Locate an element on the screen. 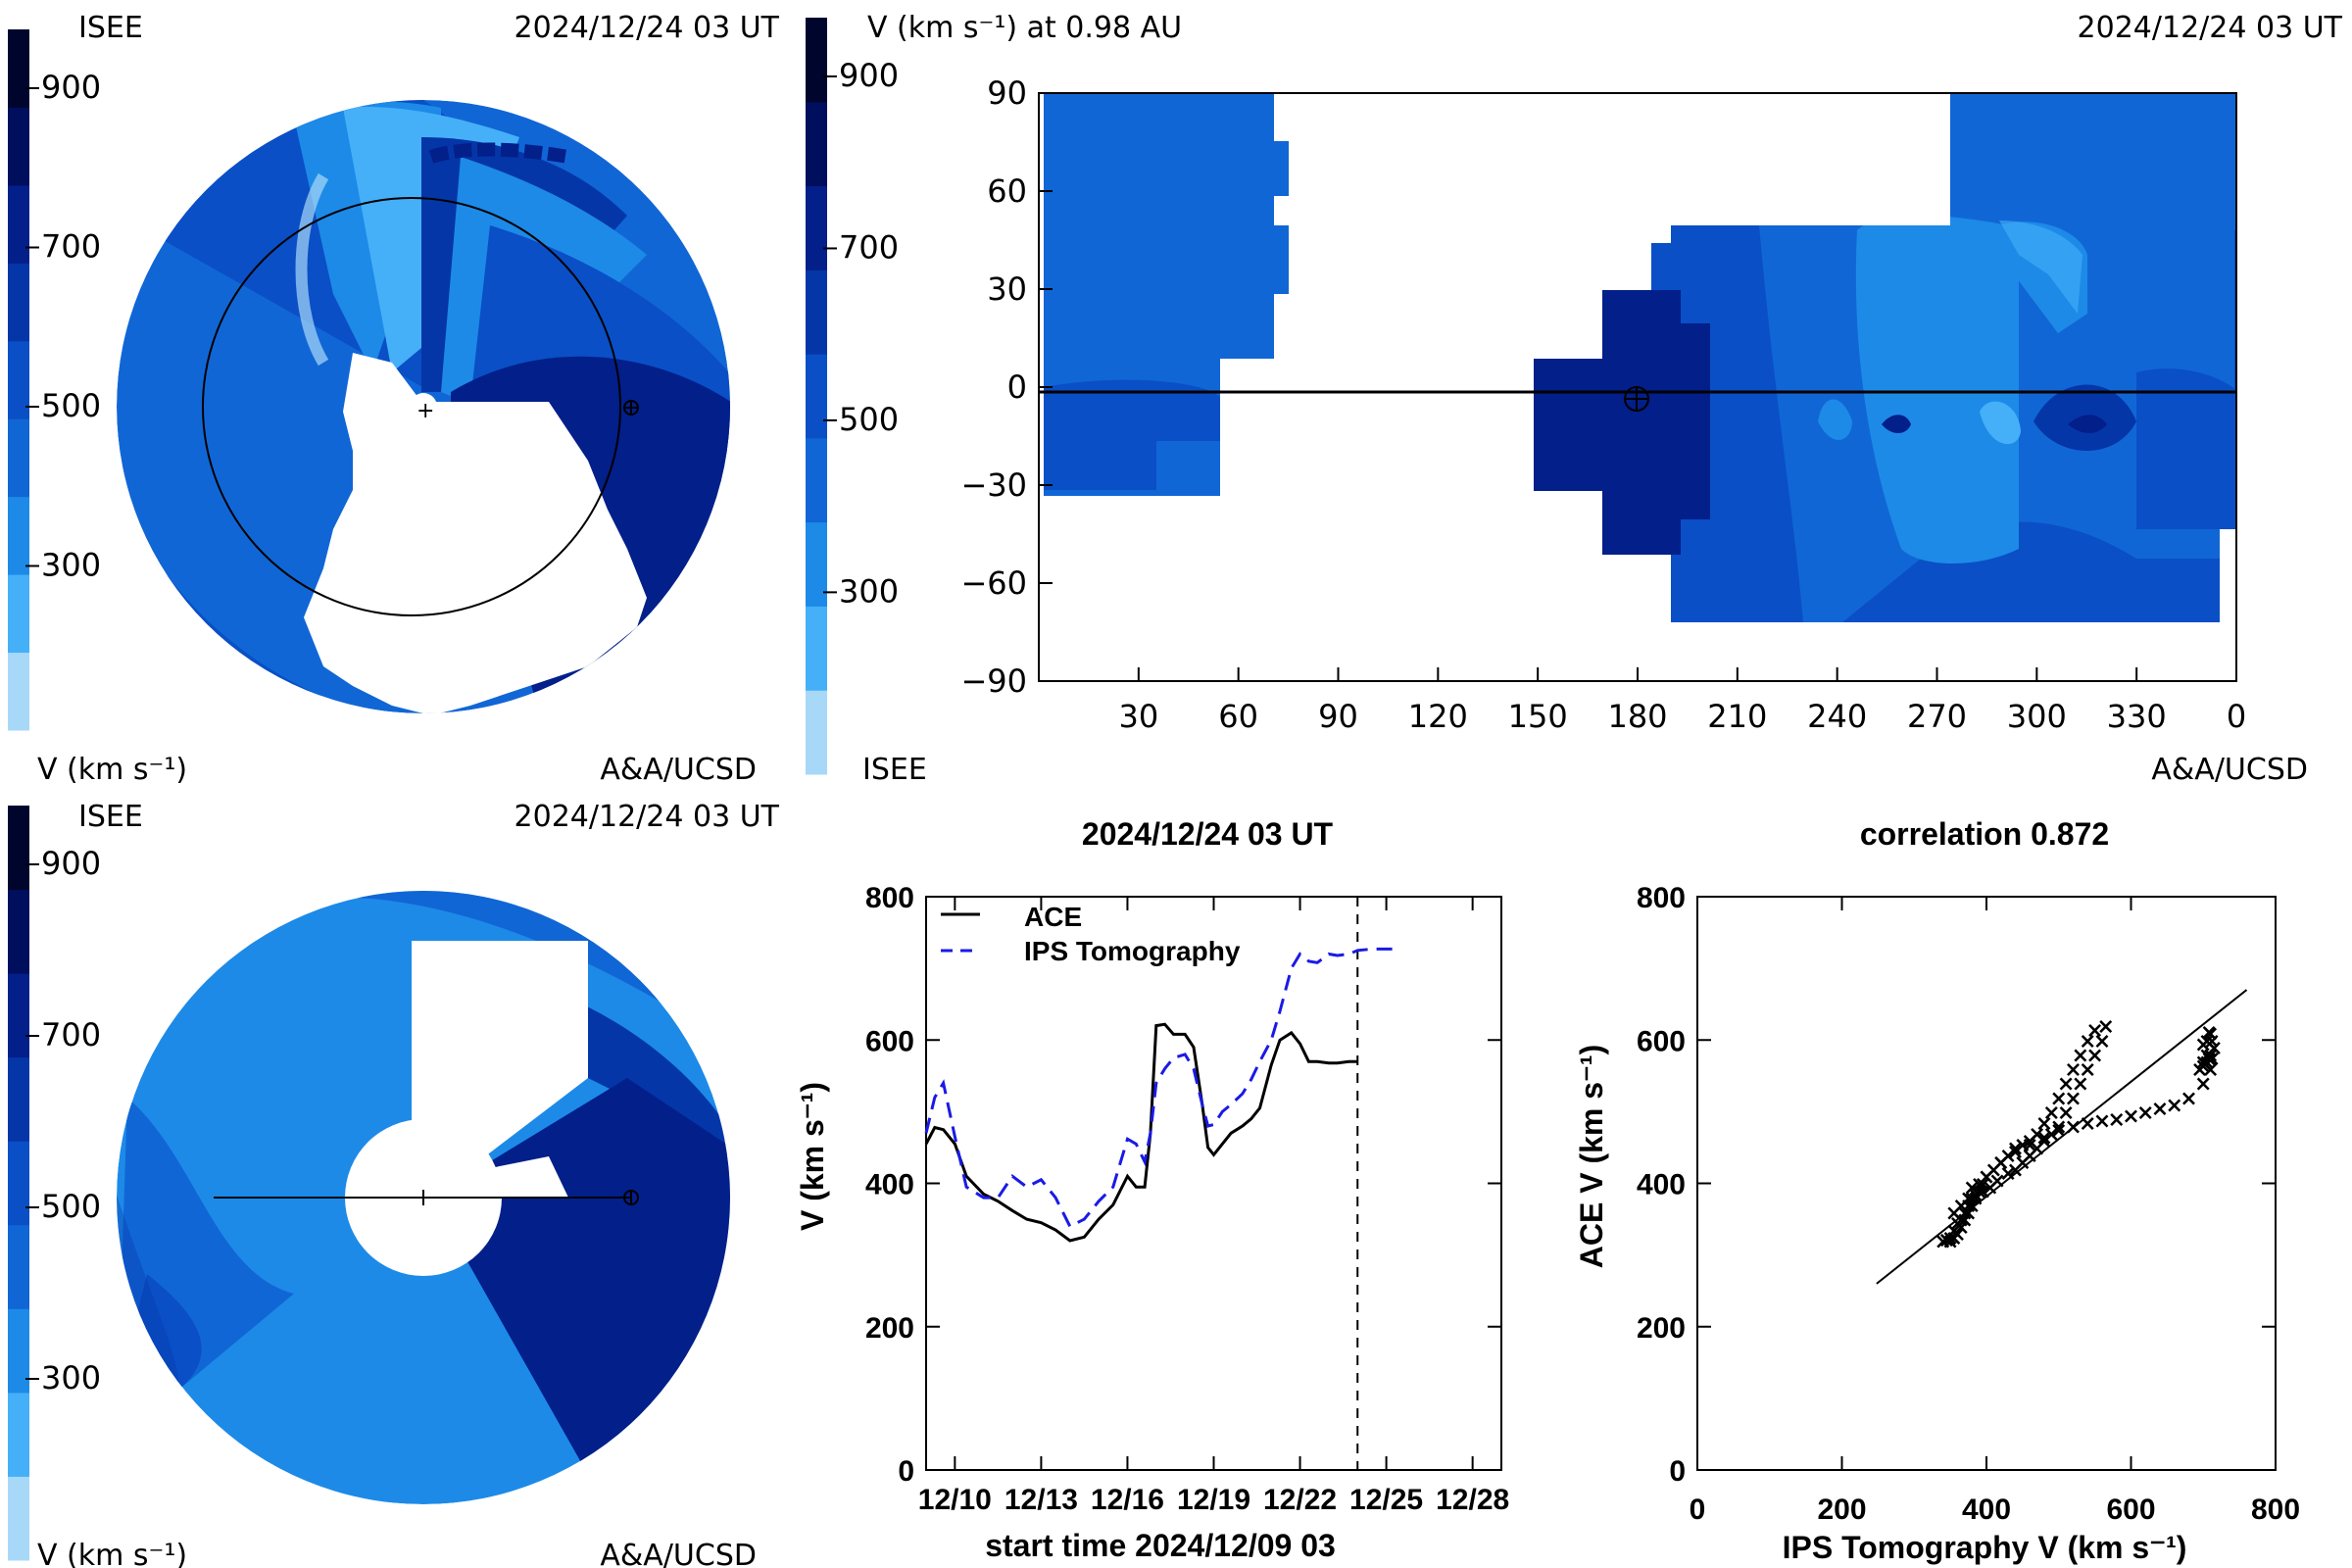 This screenshot has height=1568, width=2352. map-x-tick-label: 270 is located at coordinates (1937, 716).